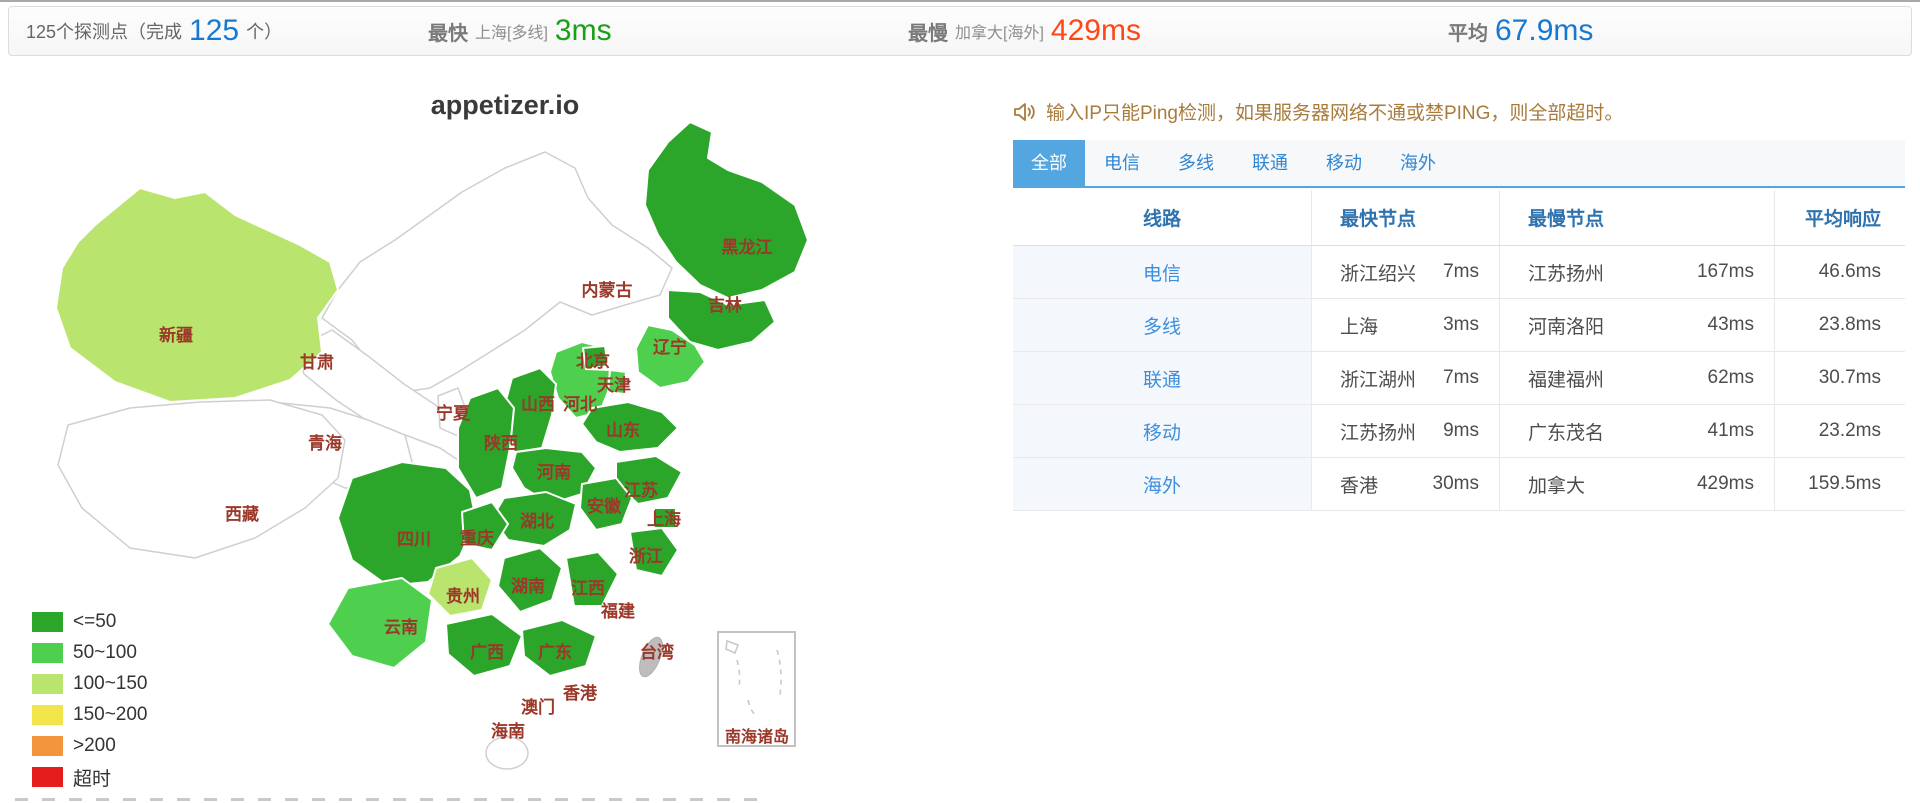  I want to click on probes-suffix: 个）, so click(264, 32).